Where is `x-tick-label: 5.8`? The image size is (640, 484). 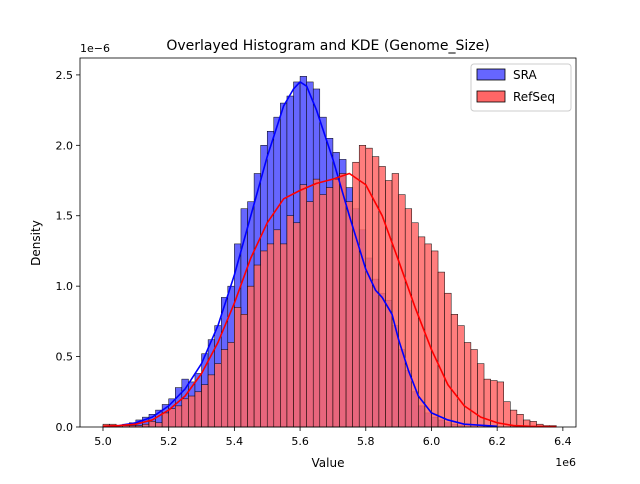
x-tick-label: 5.8 is located at coordinates (366, 441).